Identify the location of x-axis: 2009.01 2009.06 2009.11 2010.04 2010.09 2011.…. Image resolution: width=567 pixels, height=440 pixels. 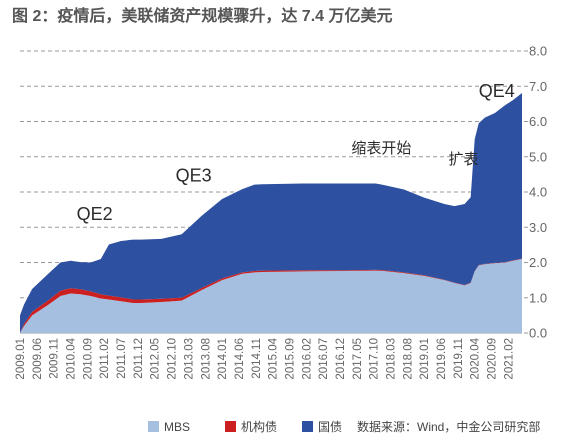
(265, 358).